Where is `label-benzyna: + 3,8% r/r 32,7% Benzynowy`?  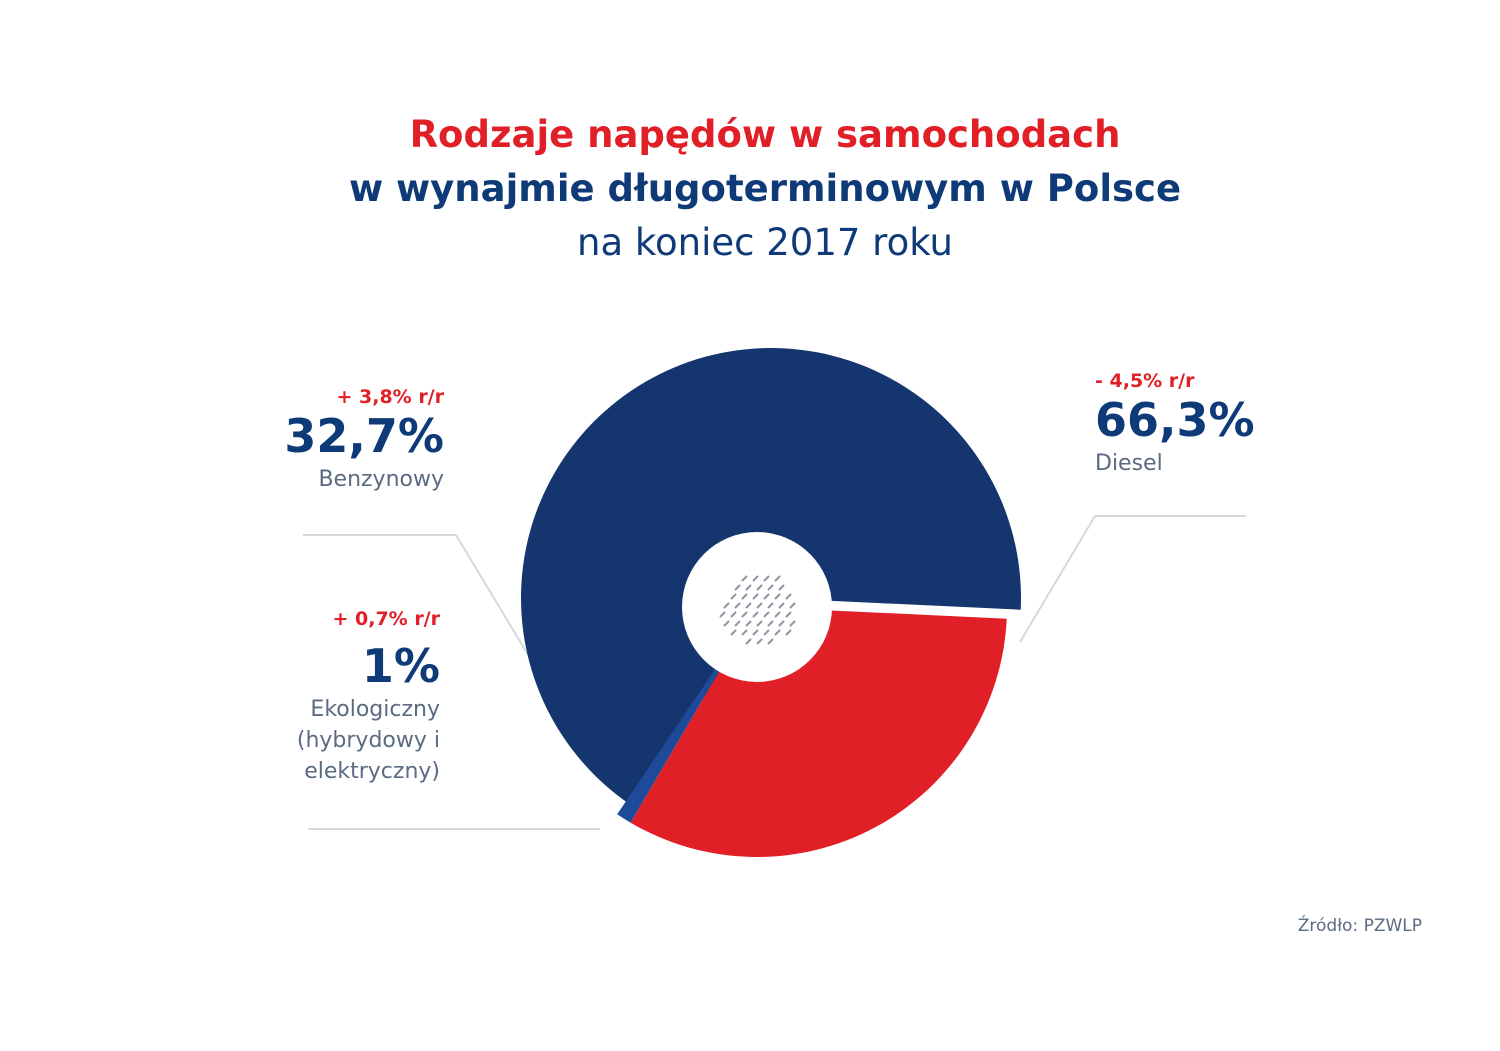
label-benzyna: + 3,8% r/r 32,7% Benzynowy is located at coordinates (364, 440).